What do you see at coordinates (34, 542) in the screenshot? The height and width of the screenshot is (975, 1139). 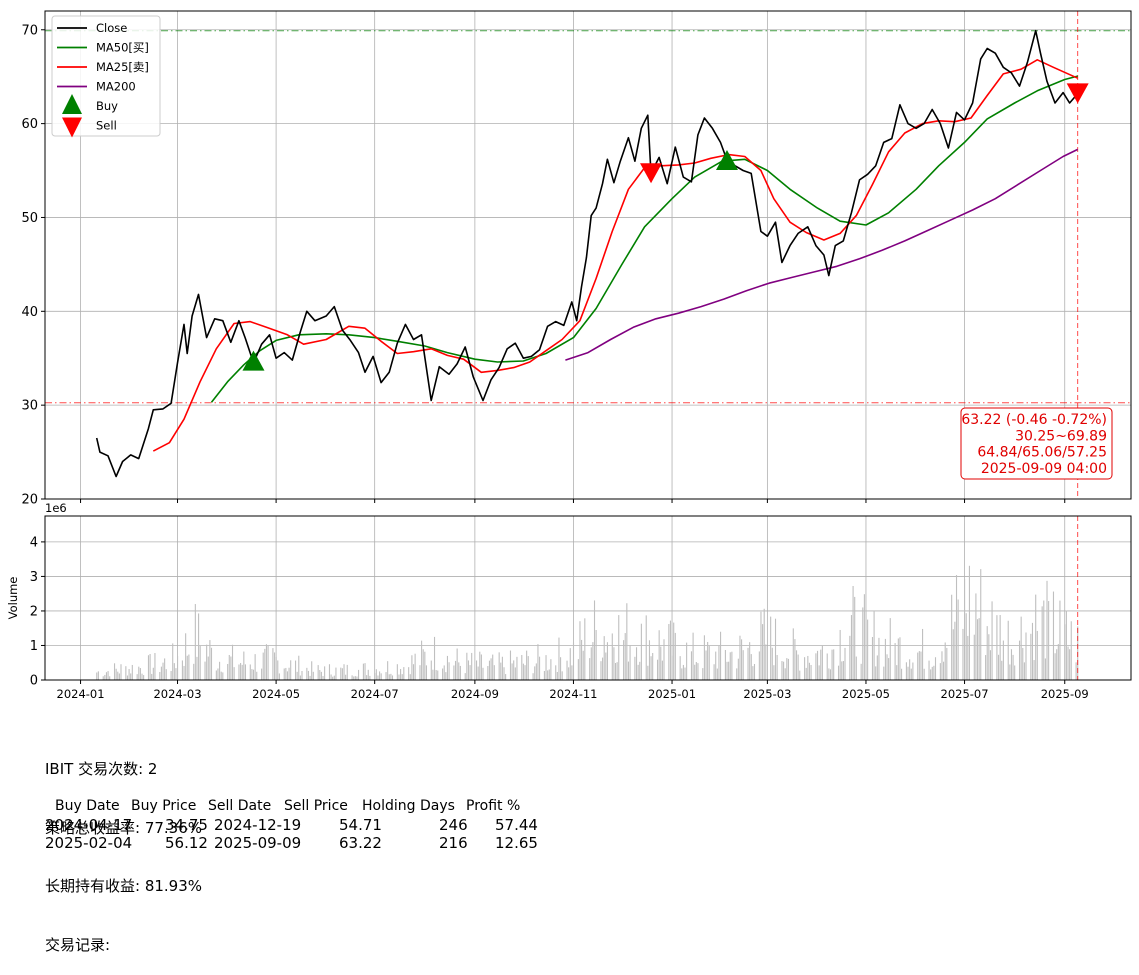 I see `volume-ytick-label: 4` at bounding box center [34, 542].